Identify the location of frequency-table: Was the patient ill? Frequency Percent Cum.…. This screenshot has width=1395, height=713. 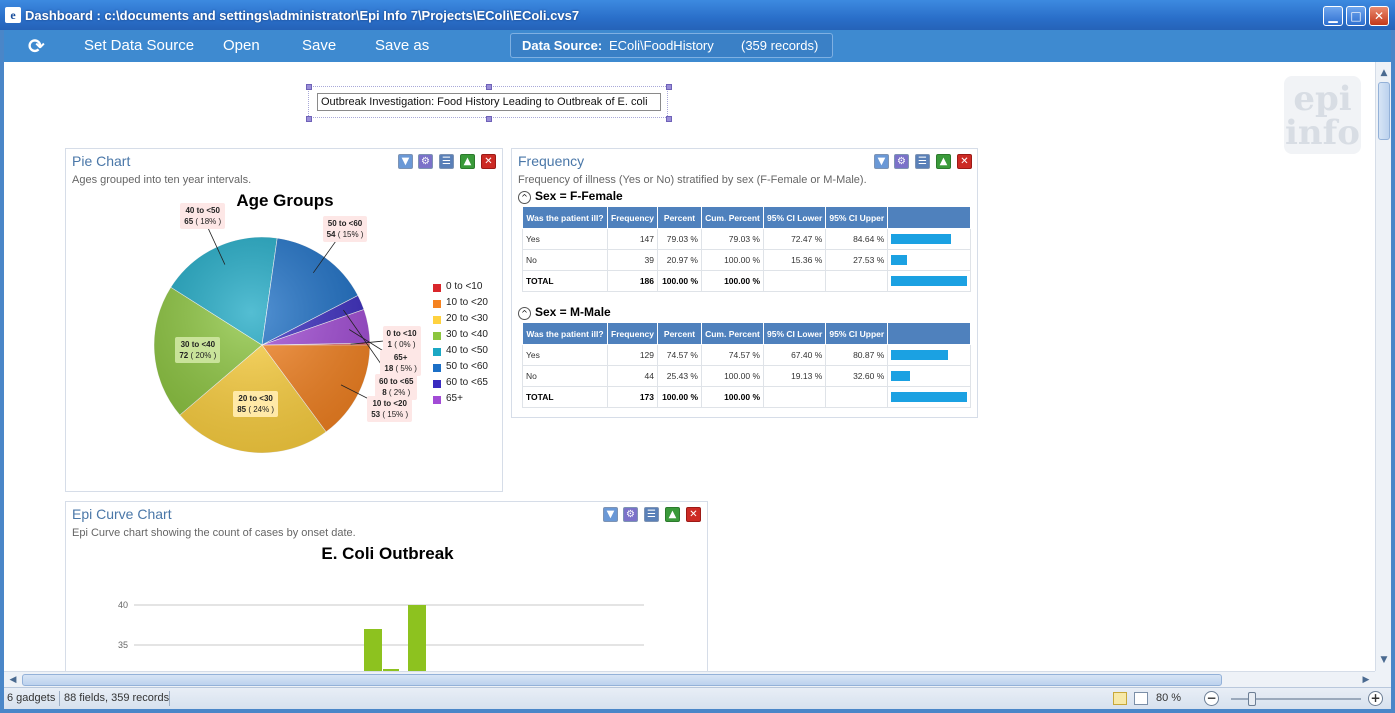
(747, 249).